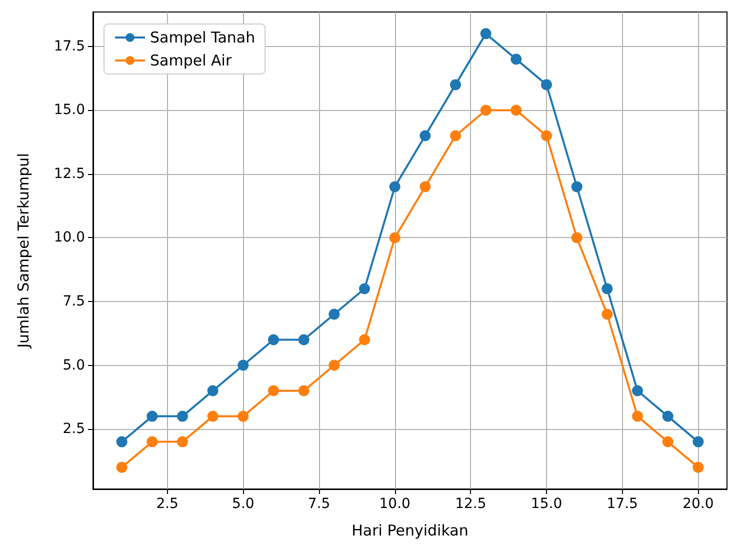 The height and width of the screenshot is (552, 739). What do you see at coordinates (546, 504) in the screenshot?
I see `x-tick-label: 15.0` at bounding box center [546, 504].